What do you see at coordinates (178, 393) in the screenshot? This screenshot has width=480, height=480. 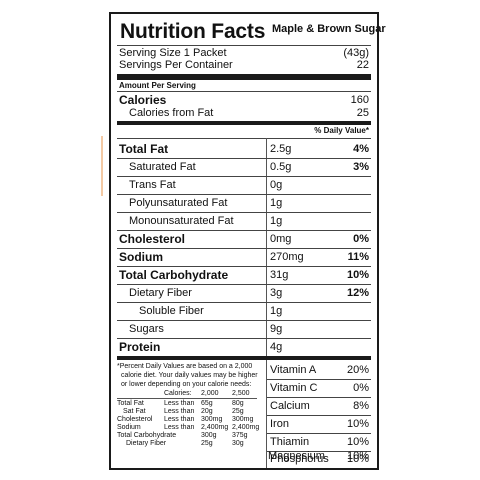 I see `footnote-calories-label: Calories:` at bounding box center [178, 393].